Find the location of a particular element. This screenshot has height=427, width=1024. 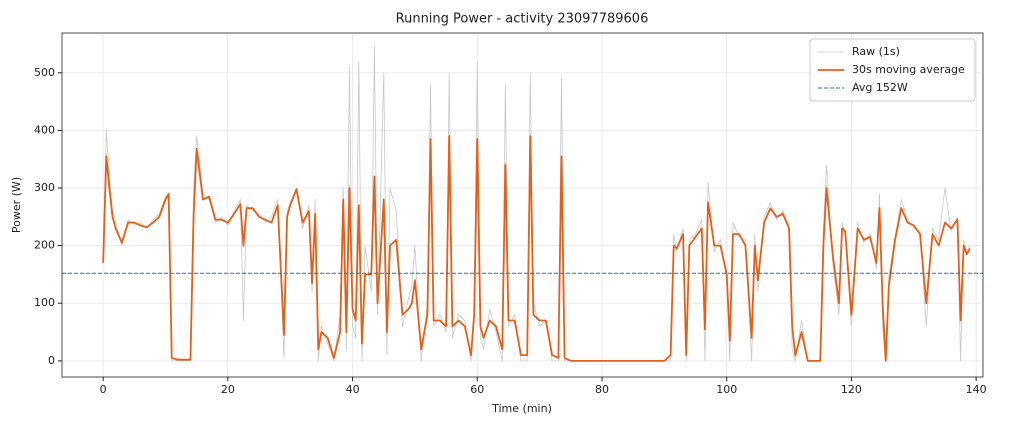

y-tick-label: 0 is located at coordinates (51, 360).